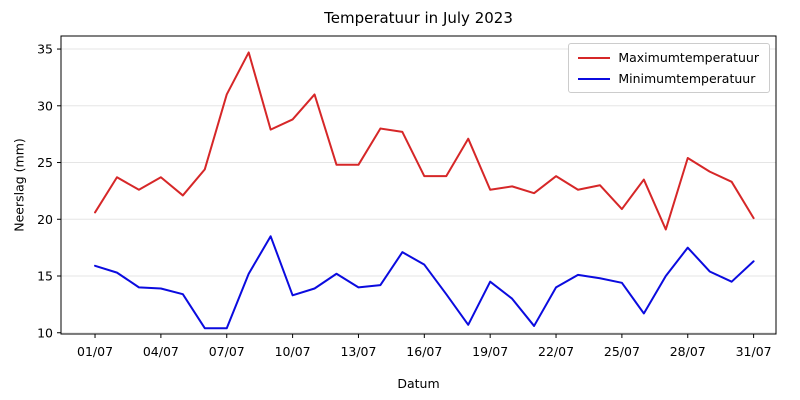 This screenshot has width=800, height=400. I want to click on legend-item-min-temp: Minimumtemperatuur, so click(668, 78).